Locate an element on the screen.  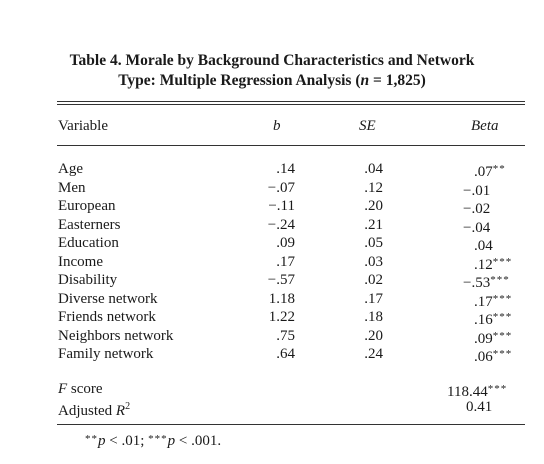
row-beta-cell: .04 is located at coordinates (483, 245).